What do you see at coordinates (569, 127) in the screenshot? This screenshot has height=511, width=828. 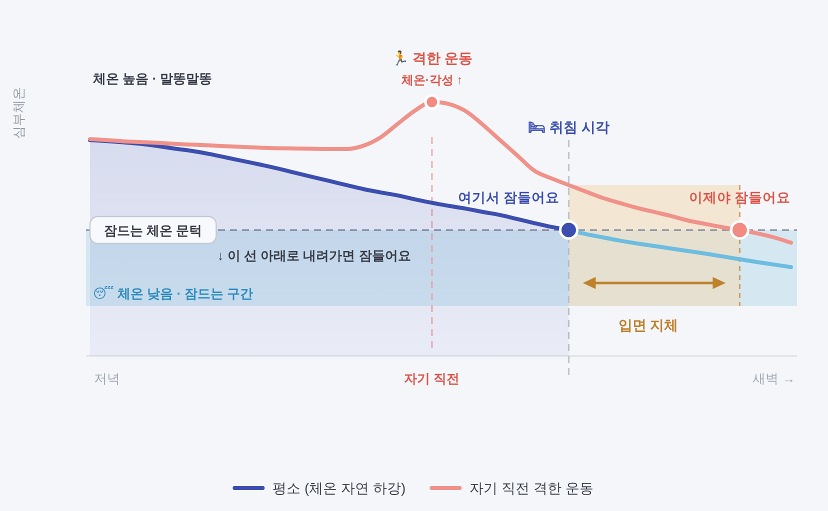 I see `annotation: 🛏 취침 시각` at bounding box center [569, 127].